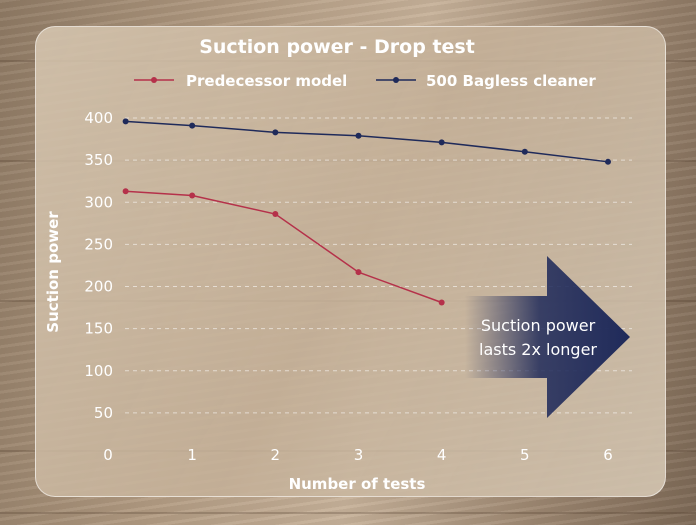  Describe the element at coordinates (98, 160) in the screenshot. I see `y-tick-350: 350` at that location.